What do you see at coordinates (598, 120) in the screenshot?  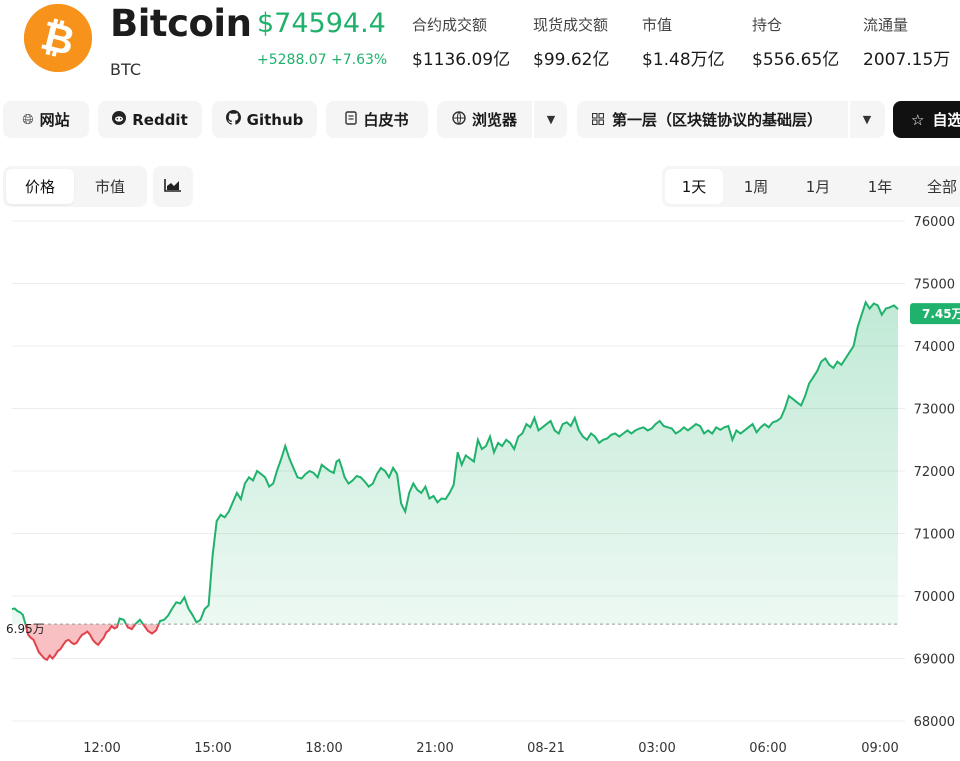 I see `grid-icon` at bounding box center [598, 120].